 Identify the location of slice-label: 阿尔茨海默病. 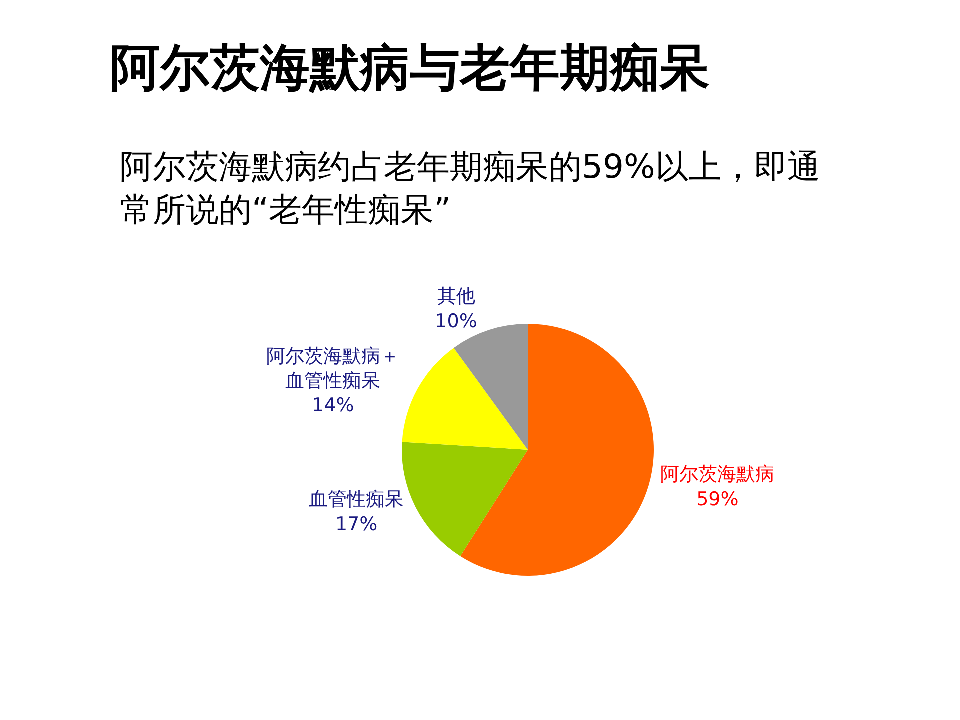
(717, 475).